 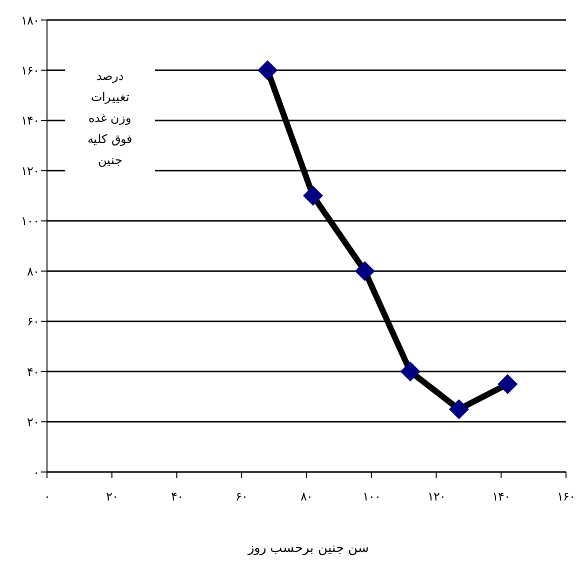 What do you see at coordinates (30, 121) in the screenshot?
I see `y-tick-label: ۱۴۰` at bounding box center [30, 121].